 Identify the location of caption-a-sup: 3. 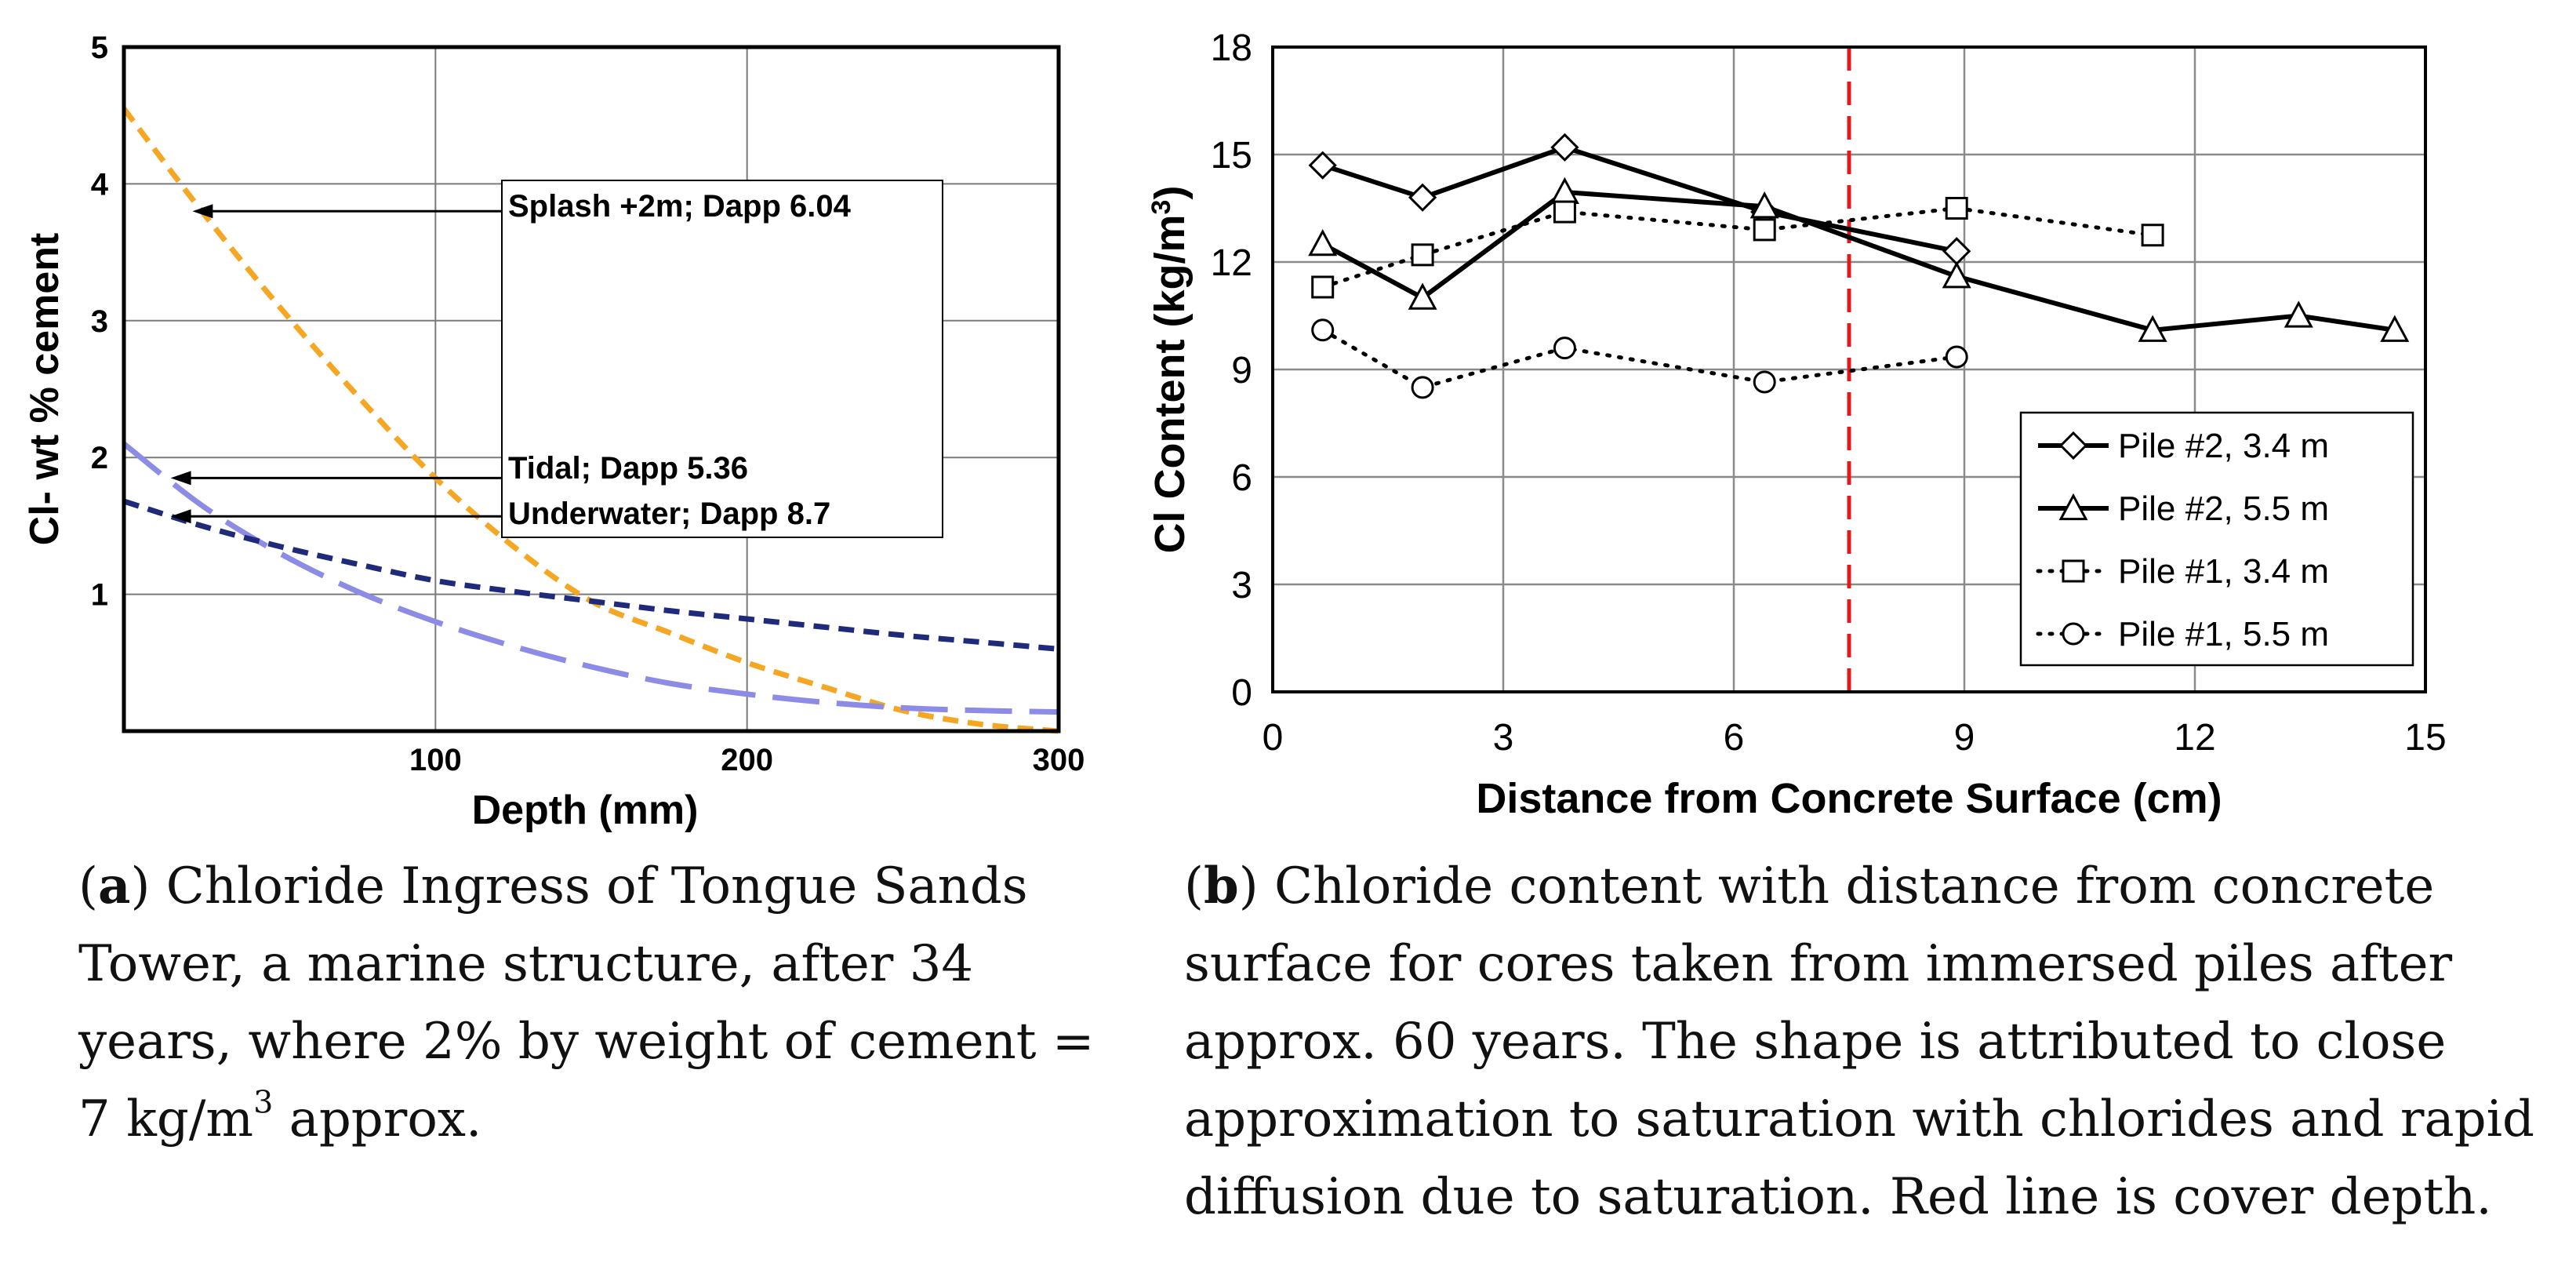
(263, 1102).